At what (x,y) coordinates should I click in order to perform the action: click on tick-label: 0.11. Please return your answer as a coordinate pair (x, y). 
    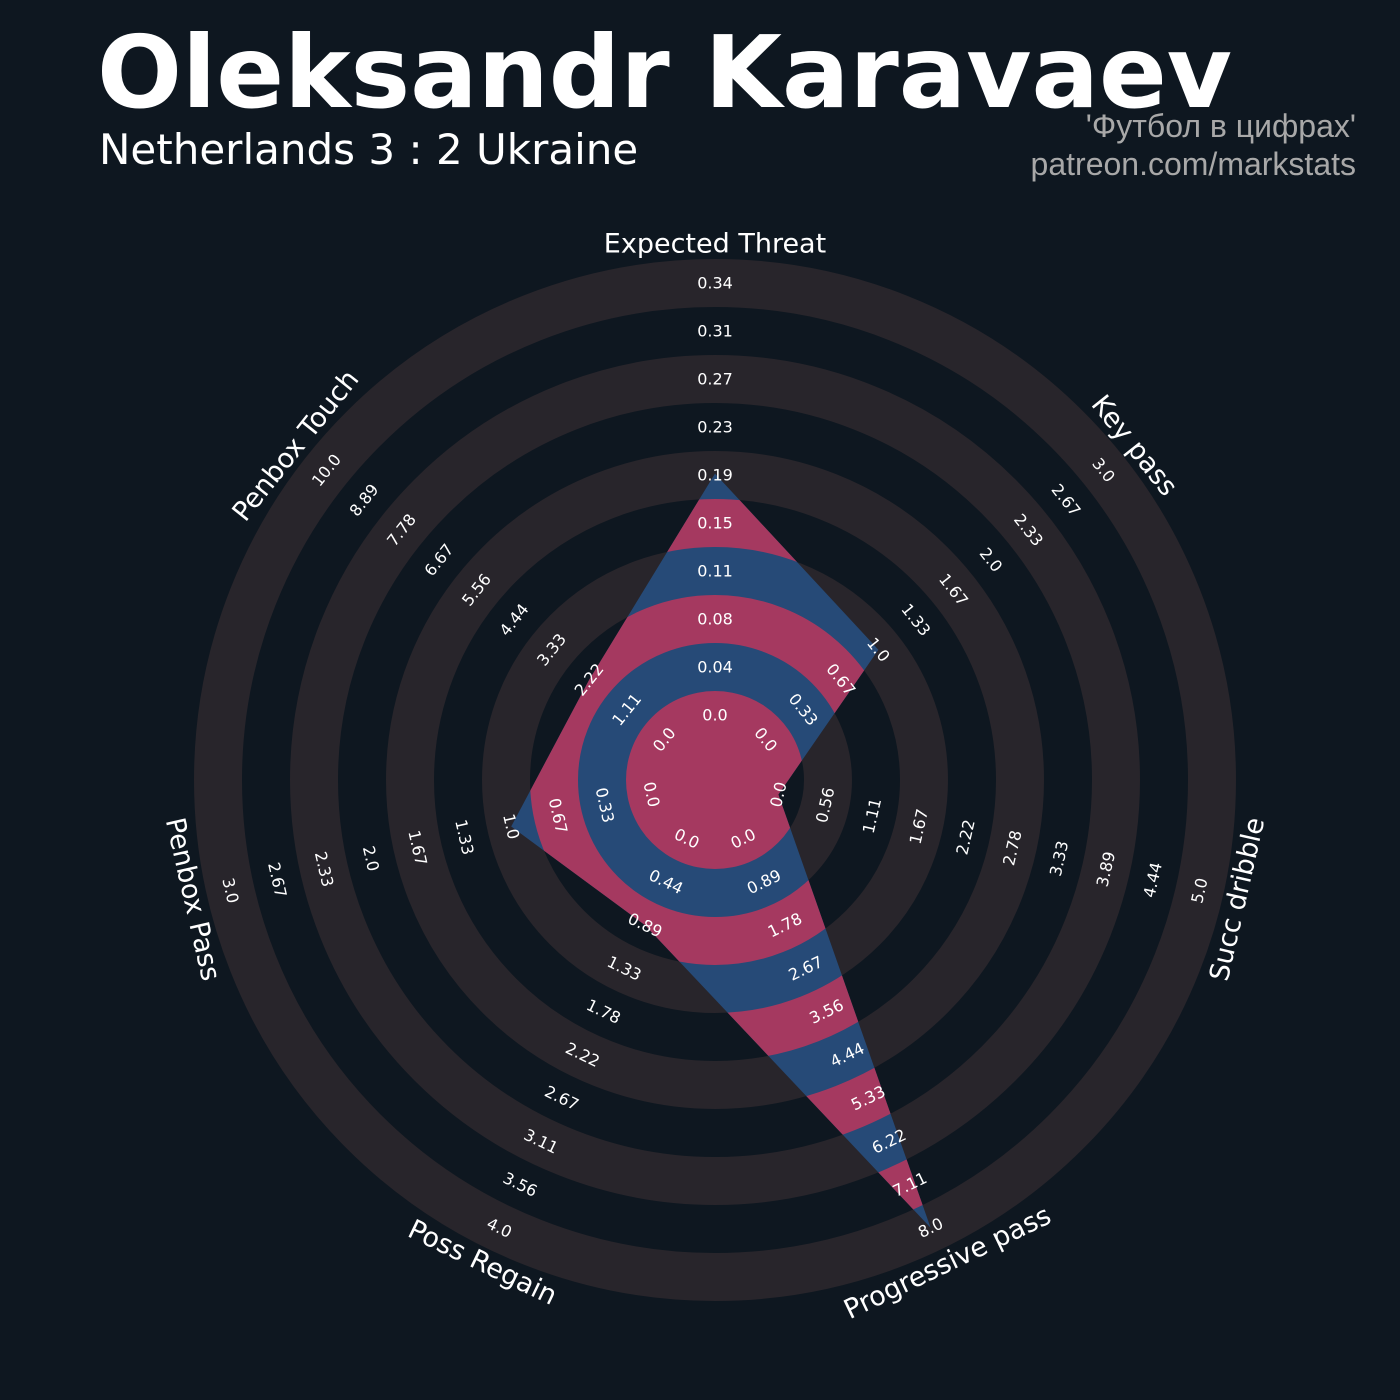
    Looking at the image, I should click on (715, 571).